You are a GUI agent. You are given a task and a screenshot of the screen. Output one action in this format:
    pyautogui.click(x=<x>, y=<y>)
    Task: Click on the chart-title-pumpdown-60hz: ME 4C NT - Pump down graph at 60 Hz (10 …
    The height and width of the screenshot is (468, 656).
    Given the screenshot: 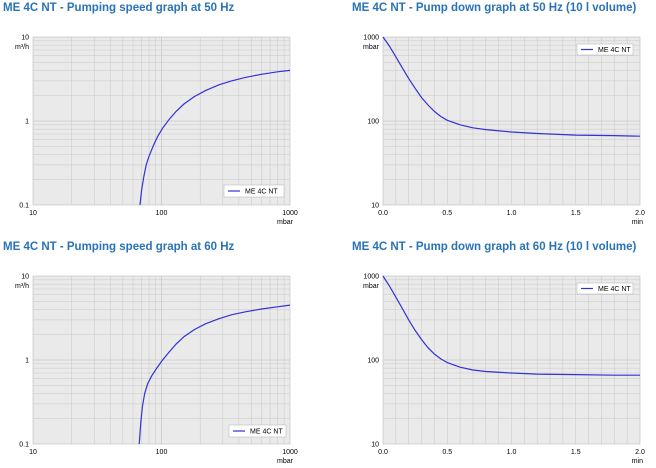 What is the action you would take?
    pyautogui.click(x=494, y=247)
    